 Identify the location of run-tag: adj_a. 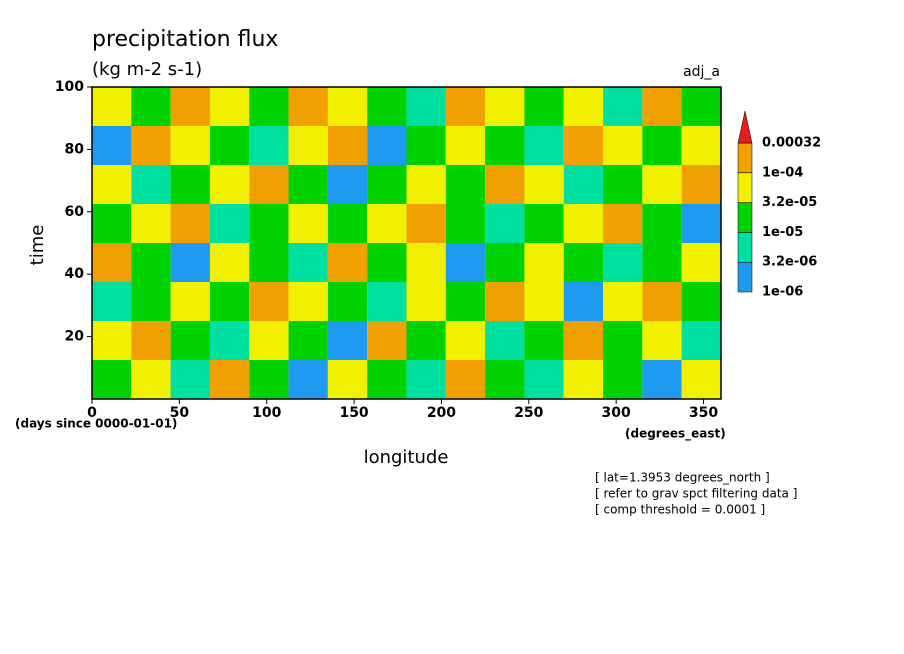
(701, 72).